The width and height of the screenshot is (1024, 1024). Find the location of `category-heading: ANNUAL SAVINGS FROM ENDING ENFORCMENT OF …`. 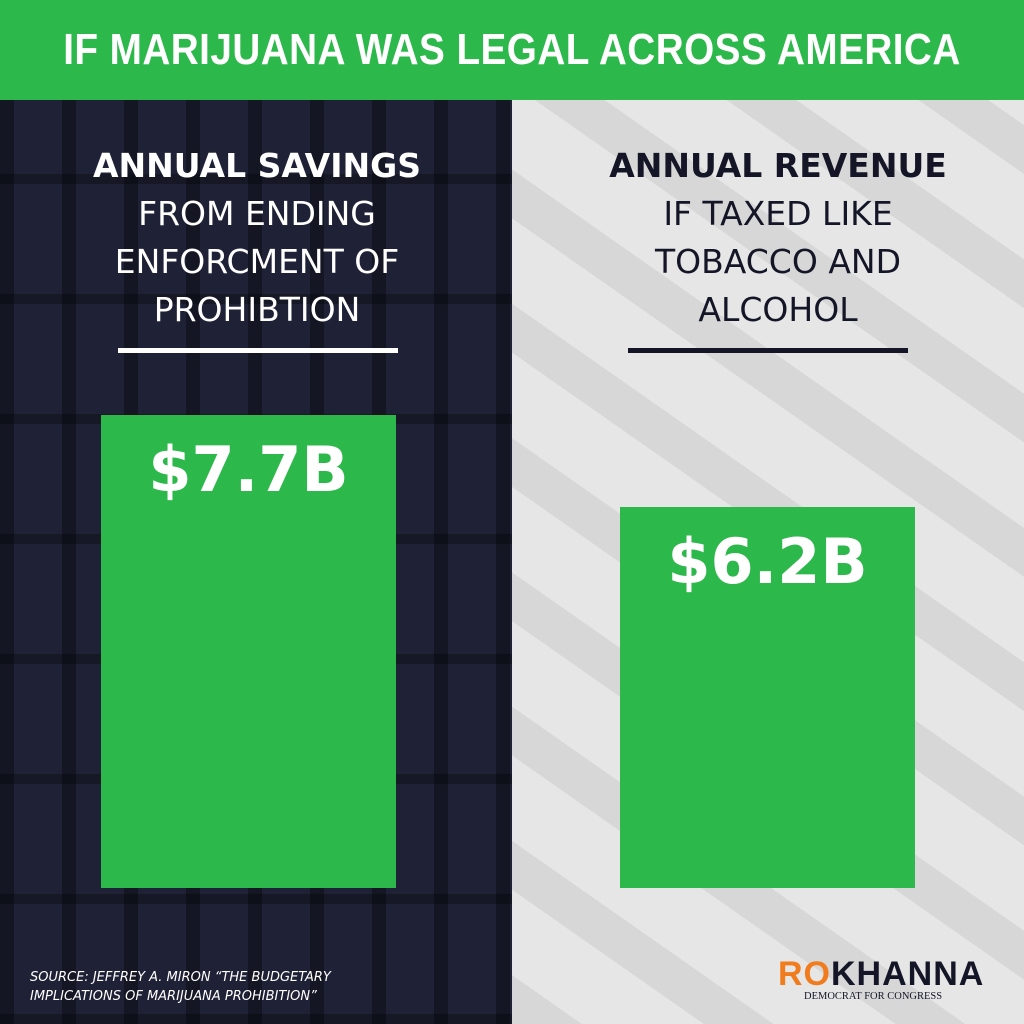

category-heading: ANNUAL SAVINGS FROM ENDING ENFORCMENT OF … is located at coordinates (257, 238).